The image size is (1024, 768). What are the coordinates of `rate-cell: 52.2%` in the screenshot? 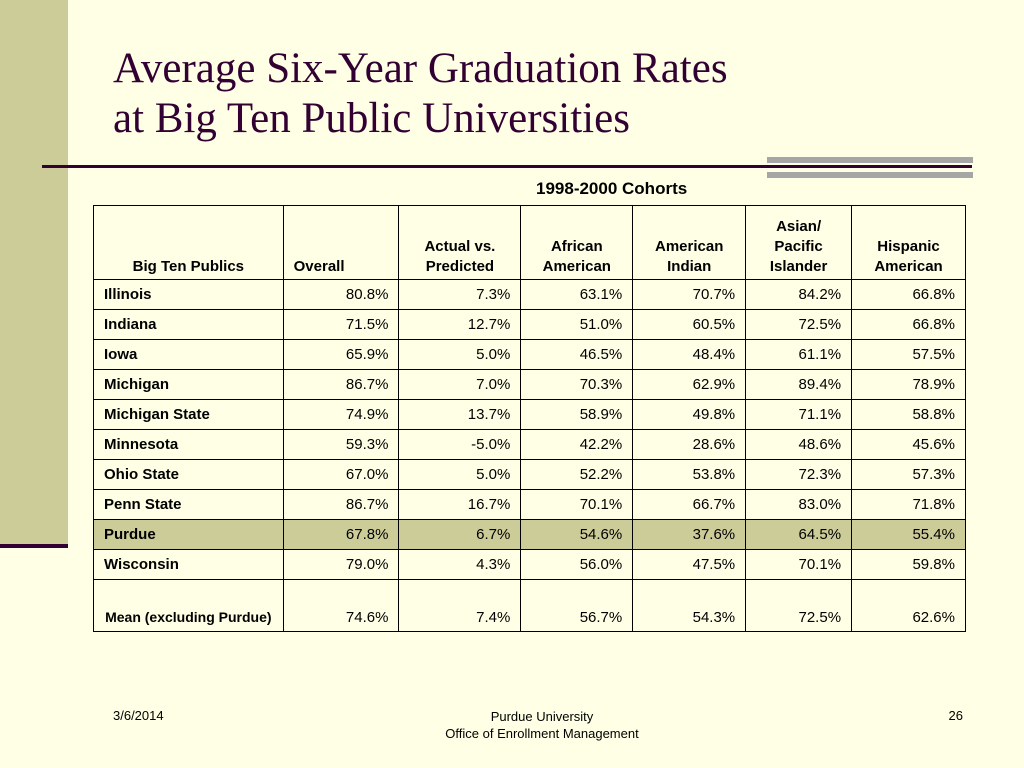 It's located at (577, 474).